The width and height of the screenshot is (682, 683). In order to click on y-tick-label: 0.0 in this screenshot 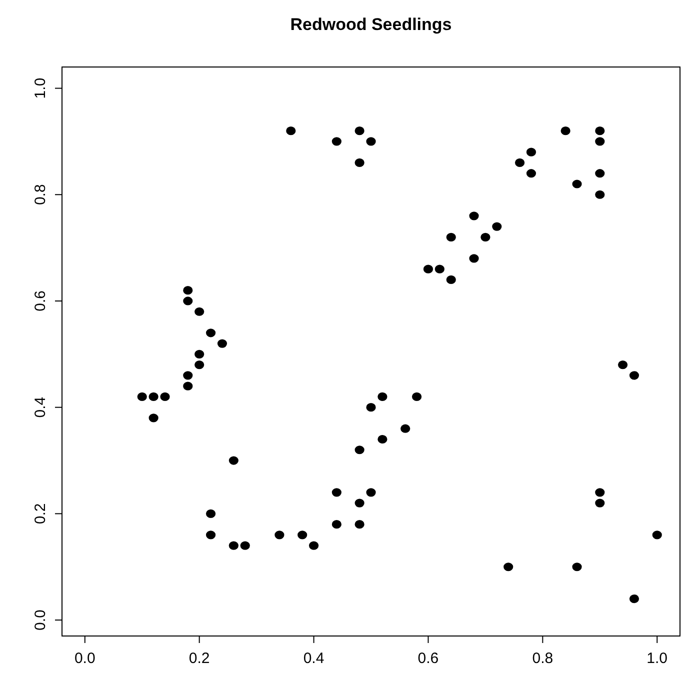, I will do `click(40, 620)`.